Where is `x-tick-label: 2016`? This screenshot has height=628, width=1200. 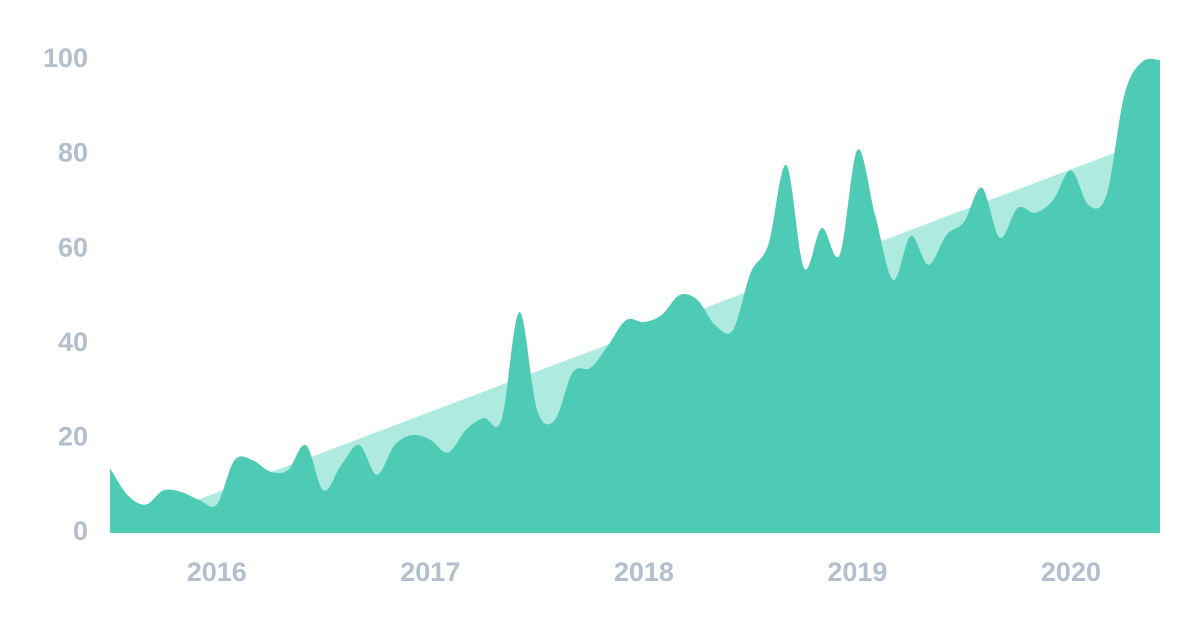 x-tick-label: 2016 is located at coordinates (217, 572).